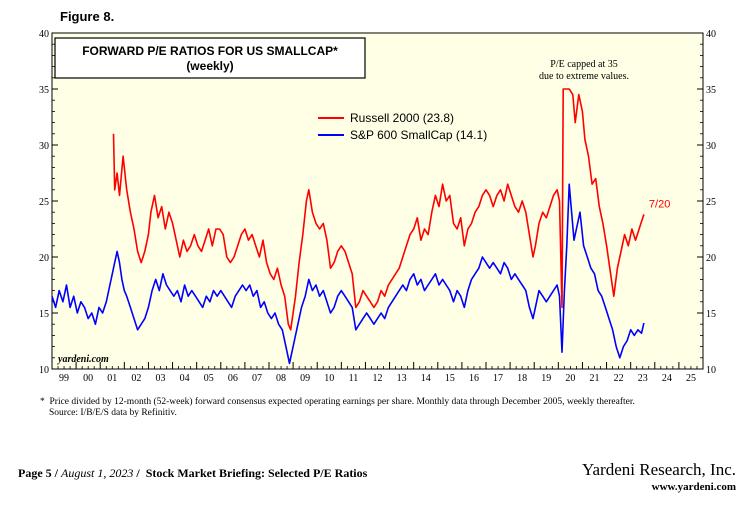 This screenshot has width=752, height=507. Describe the element at coordinates (658, 469) in the screenshot. I see `company-name: Yardeni Research, Inc.` at that location.